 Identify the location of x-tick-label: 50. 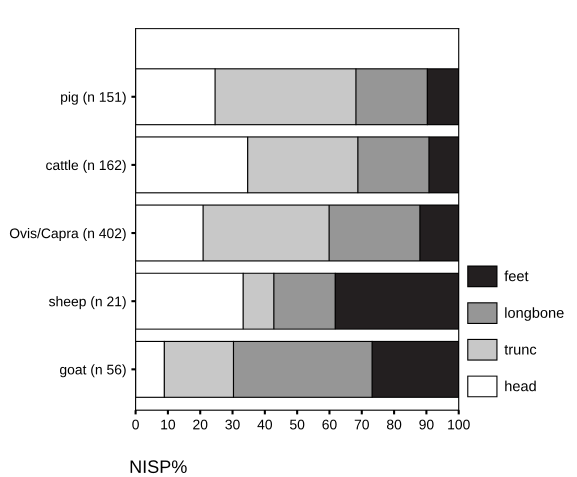
(297, 425).